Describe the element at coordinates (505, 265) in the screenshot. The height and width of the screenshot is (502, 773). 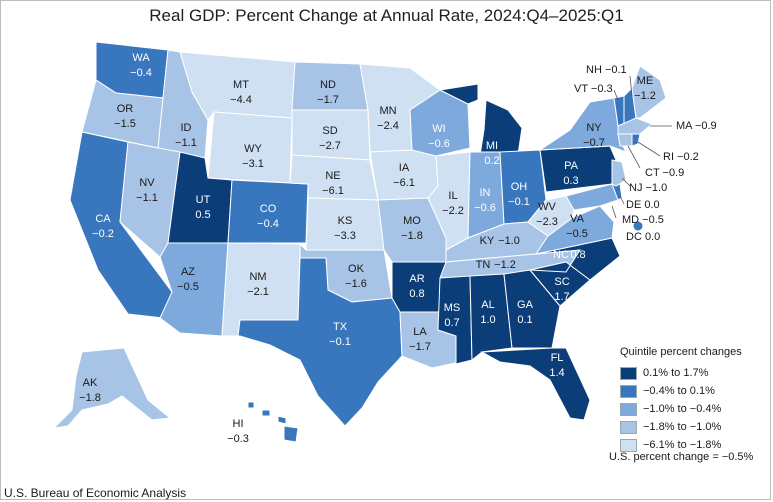
I see `label-tn-value: −1.2` at that location.